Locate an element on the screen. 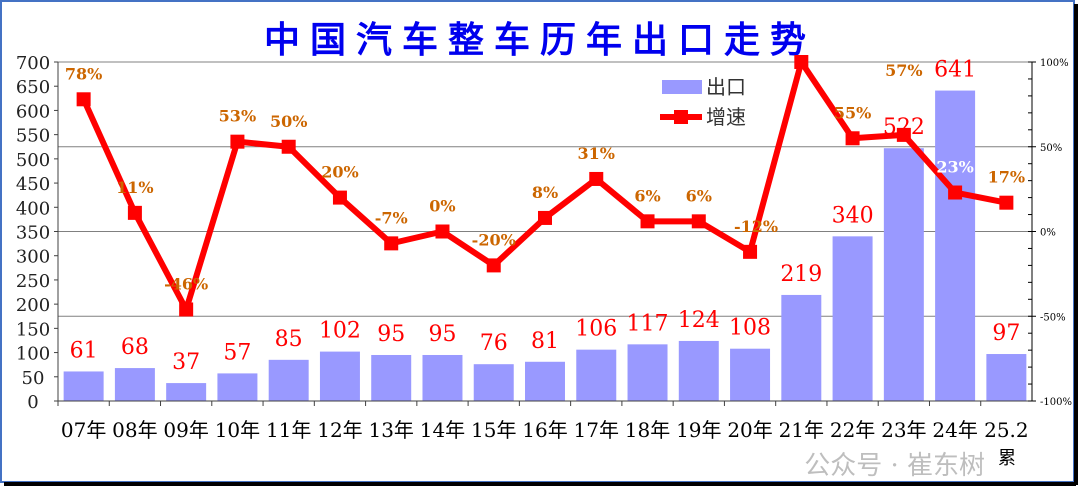 This screenshot has height=487, width=1080. bar-value-label: 219 is located at coordinates (801, 274).